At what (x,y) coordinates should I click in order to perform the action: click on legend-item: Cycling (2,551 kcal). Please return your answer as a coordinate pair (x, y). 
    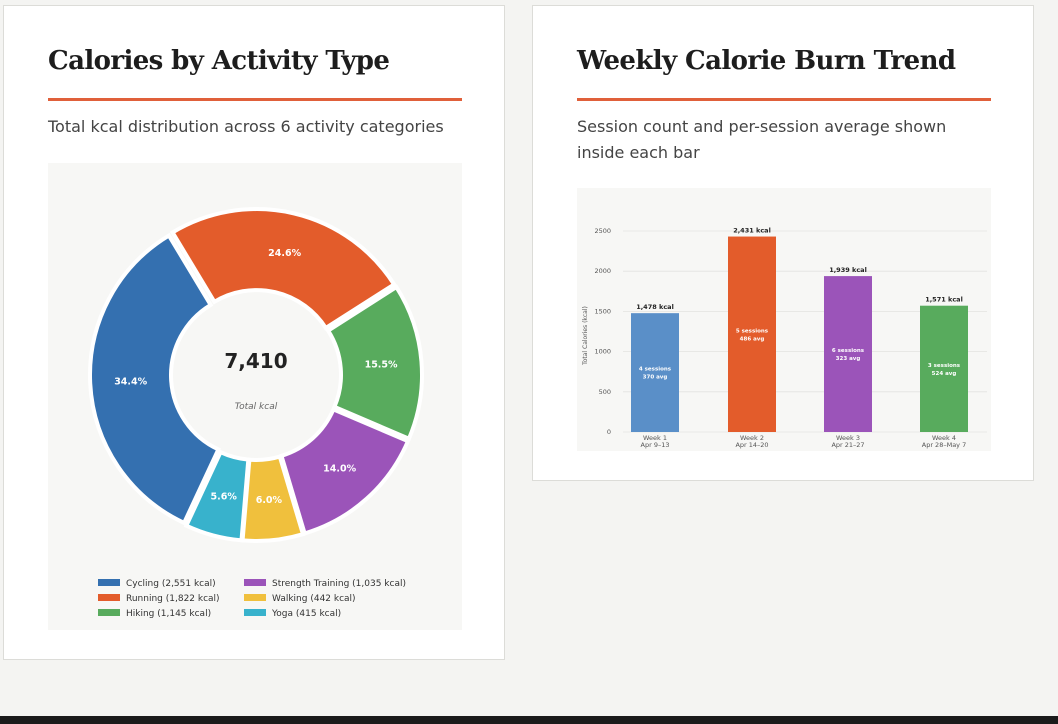
    Looking at the image, I should click on (157, 584).